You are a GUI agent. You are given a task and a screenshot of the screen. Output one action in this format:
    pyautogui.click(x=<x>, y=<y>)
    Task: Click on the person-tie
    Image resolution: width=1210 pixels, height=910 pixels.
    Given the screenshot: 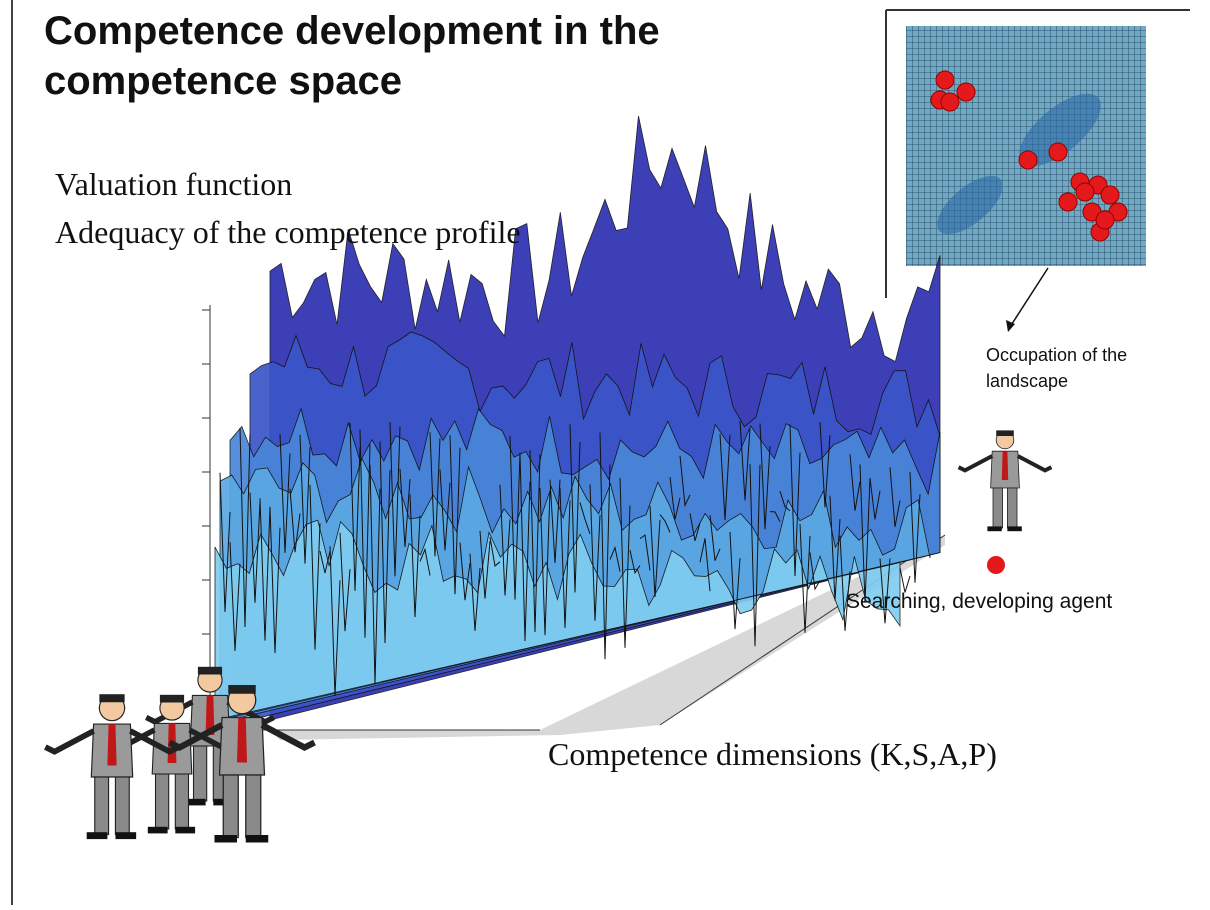 What is the action you would take?
    pyautogui.click(x=210, y=715)
    